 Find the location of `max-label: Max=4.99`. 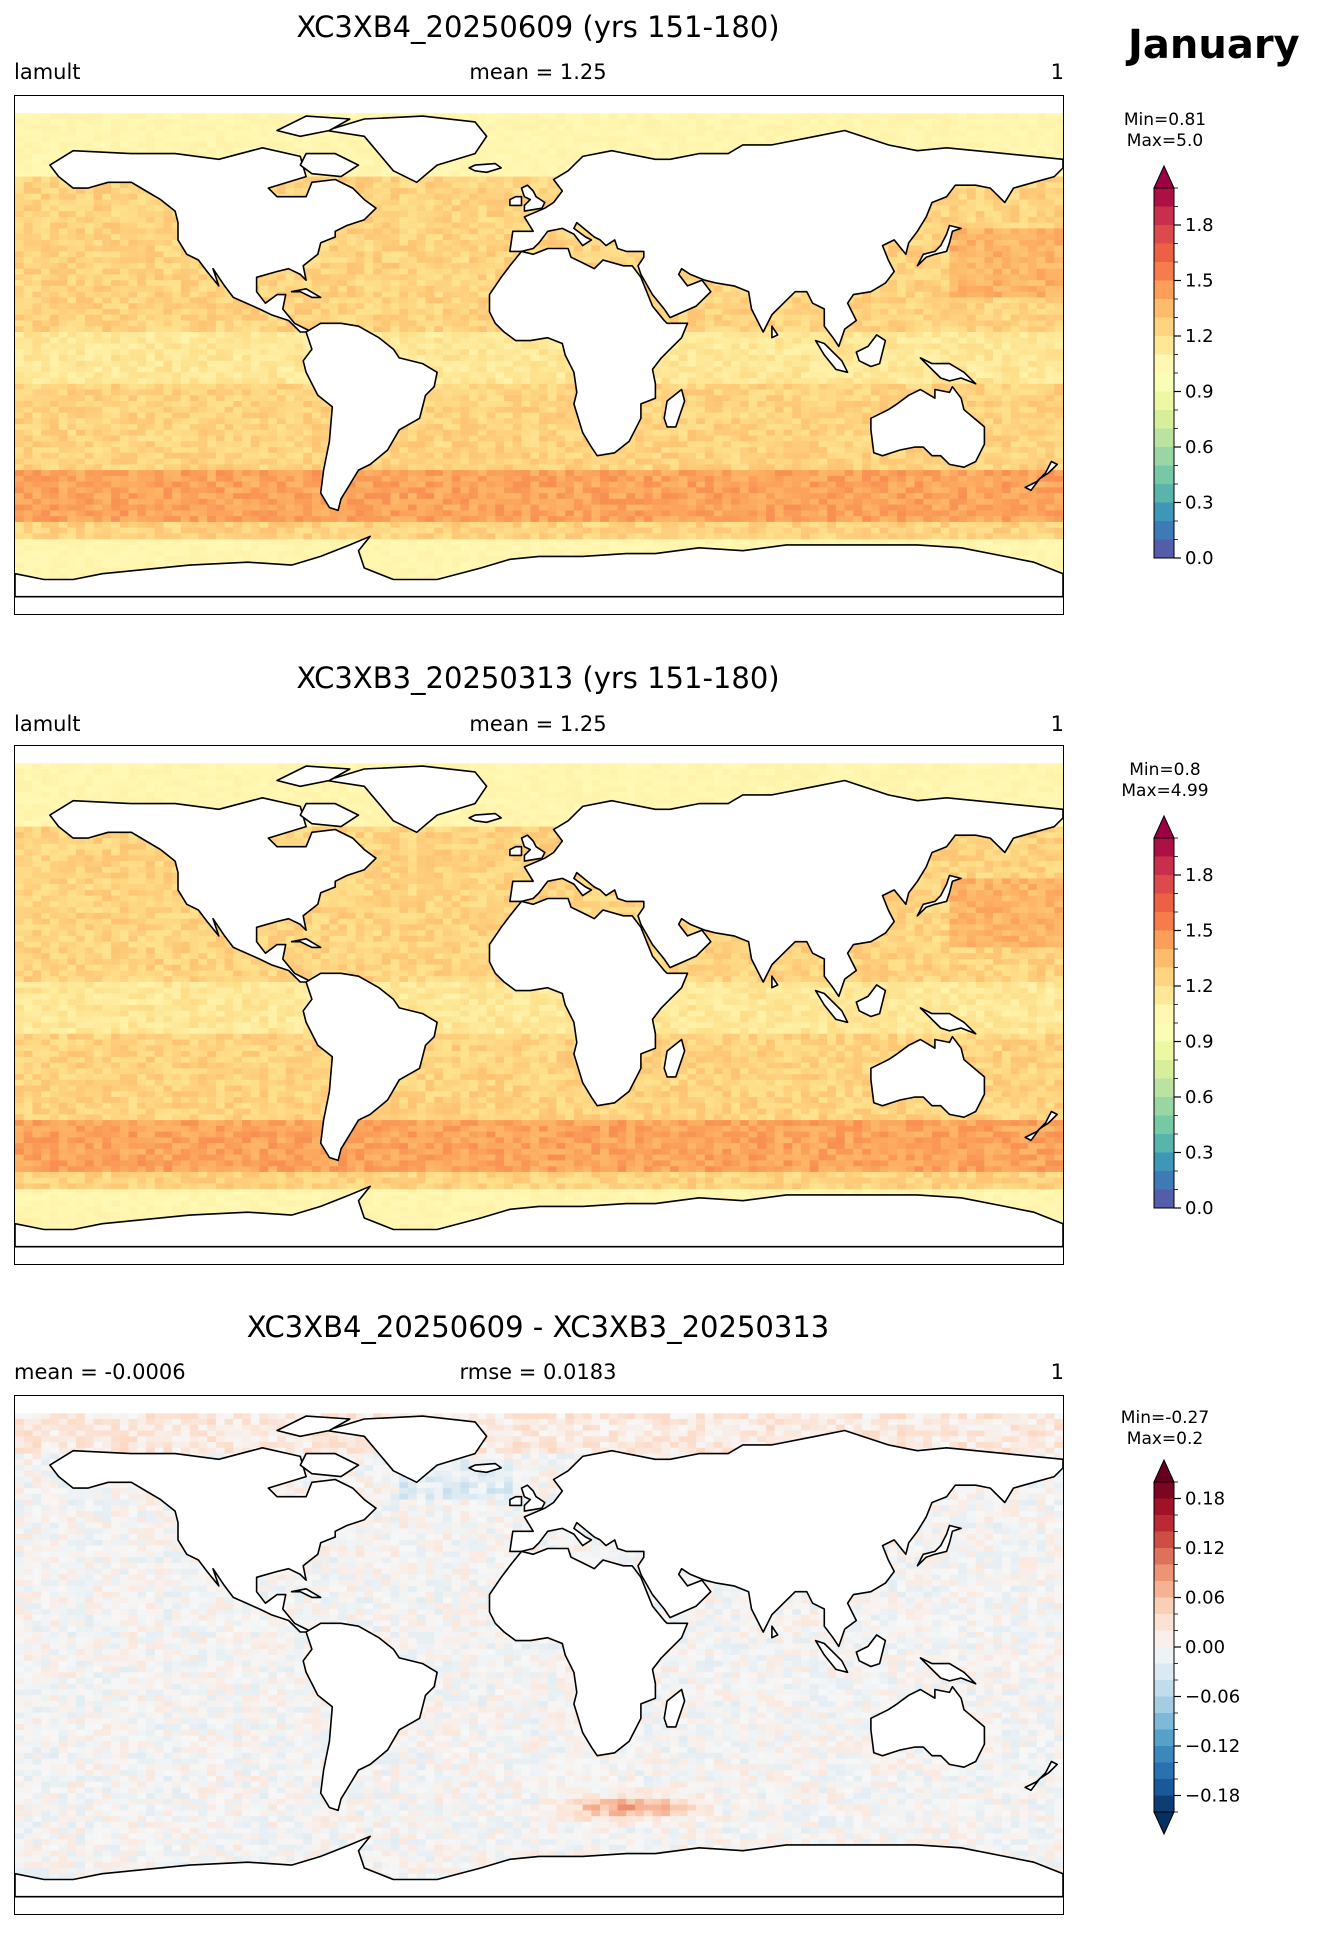

max-label: Max=4.99 is located at coordinates (1165, 791).